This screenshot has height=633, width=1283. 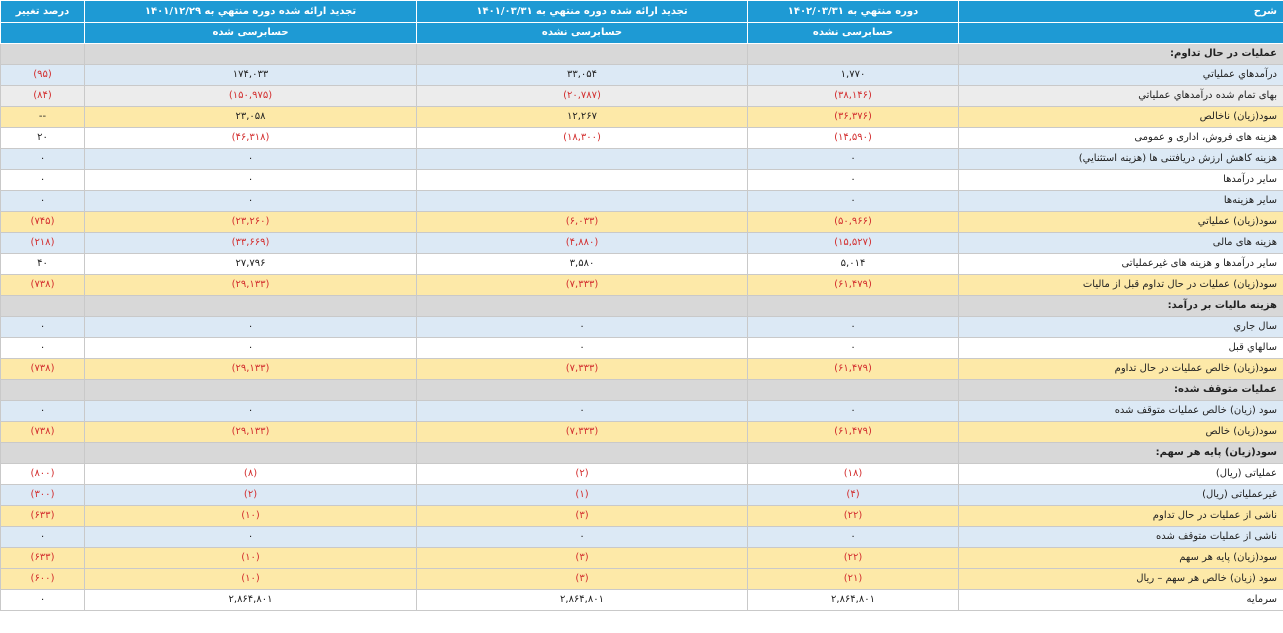 I want to click on table-row: سایر هزینه‌ها ۰ ۰ ۰, so click(x=641, y=201).